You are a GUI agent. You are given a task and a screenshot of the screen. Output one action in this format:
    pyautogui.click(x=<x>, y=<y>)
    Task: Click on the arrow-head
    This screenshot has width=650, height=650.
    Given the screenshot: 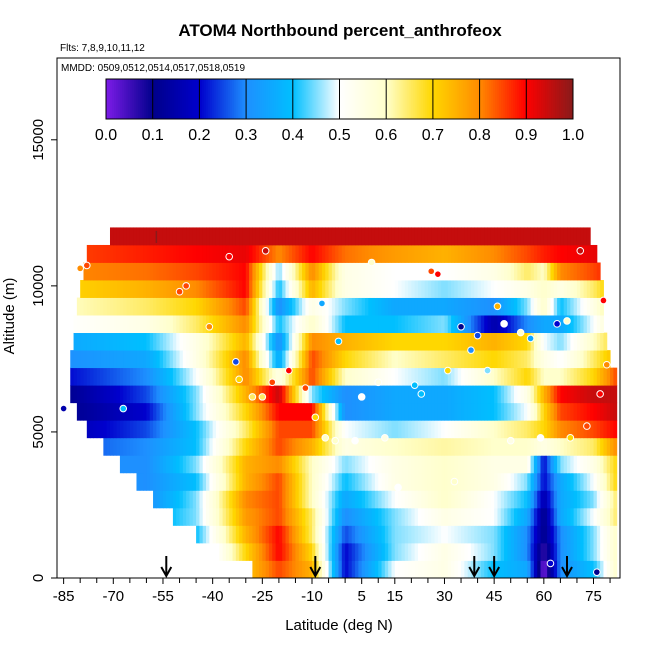 What is the action you would take?
    pyautogui.click(x=494, y=572)
    